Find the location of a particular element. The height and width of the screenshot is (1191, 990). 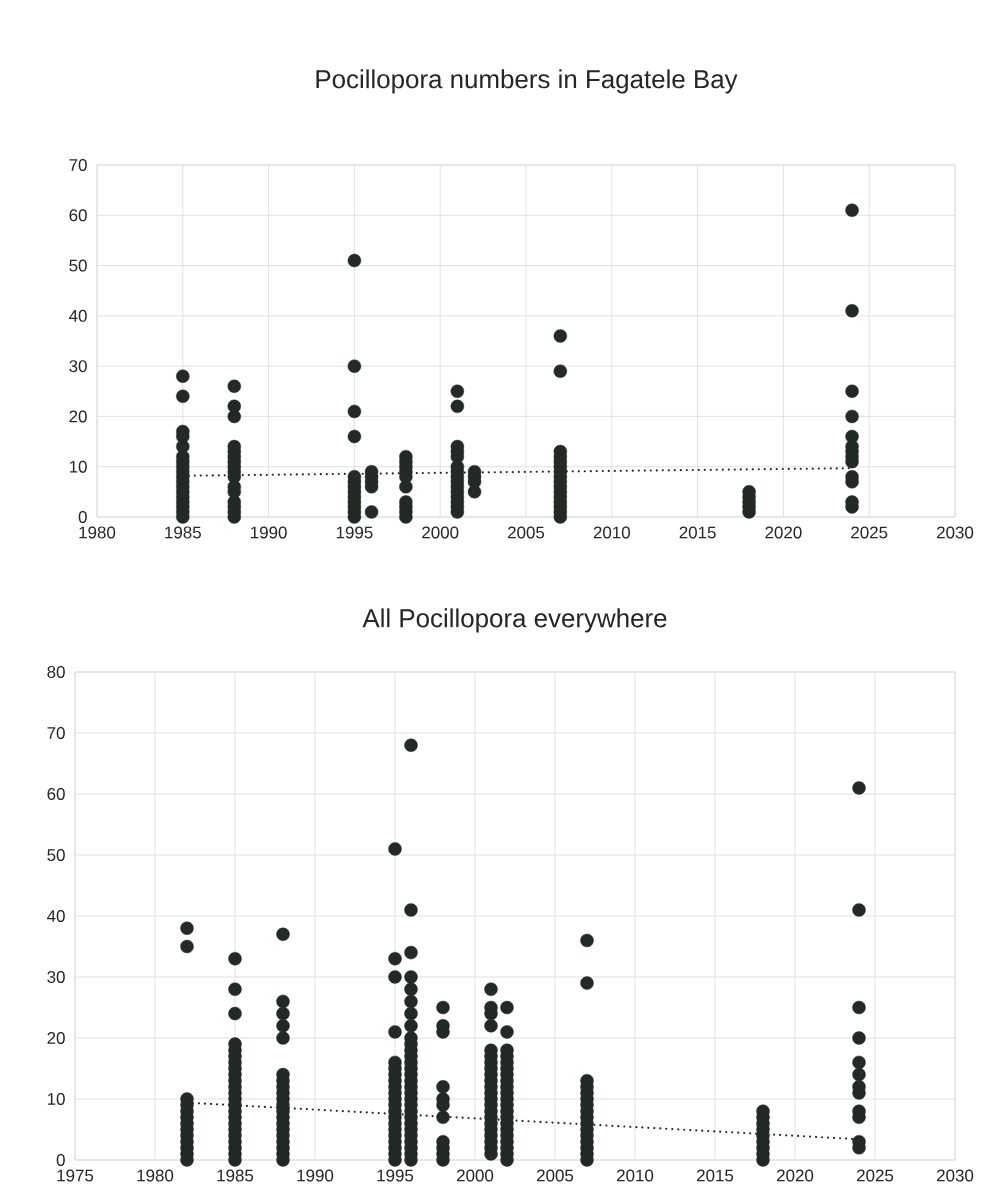

y-tick-label: 80 is located at coordinates (56, 672).